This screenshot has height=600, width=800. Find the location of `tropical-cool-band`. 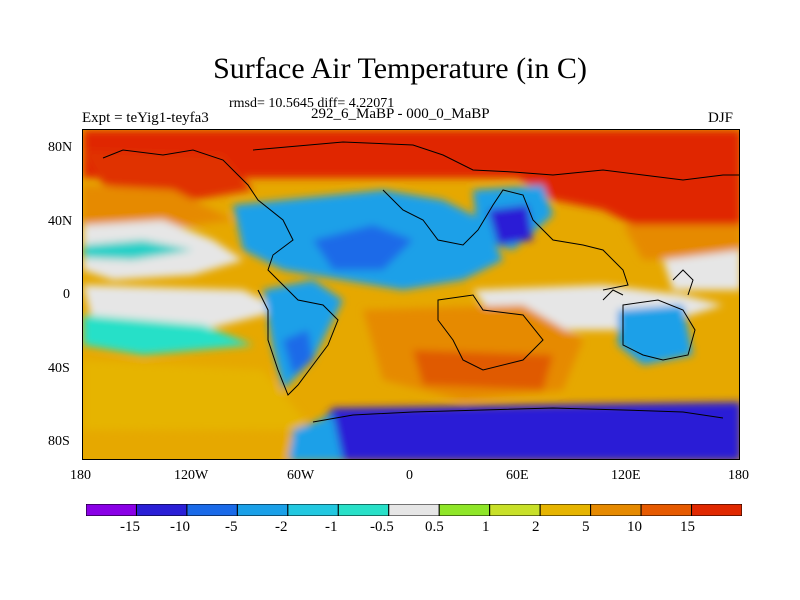

tropical-cool-band is located at coordinates (168, 335).